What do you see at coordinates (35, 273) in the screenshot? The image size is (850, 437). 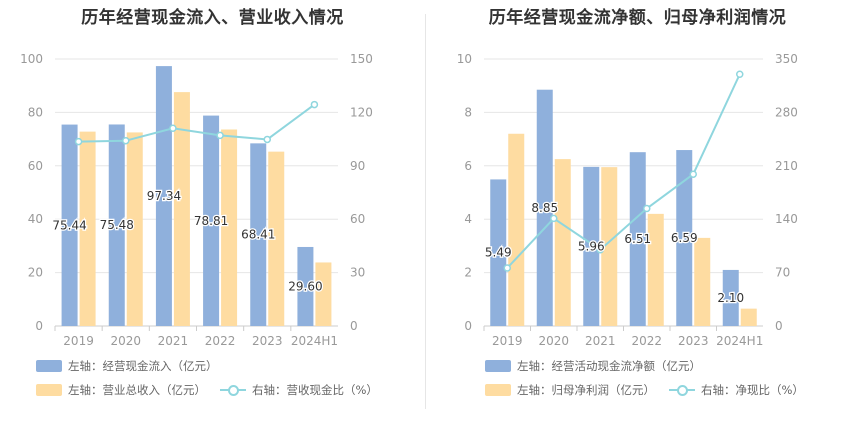 I see `y-left-tick-label: 20` at bounding box center [35, 273].